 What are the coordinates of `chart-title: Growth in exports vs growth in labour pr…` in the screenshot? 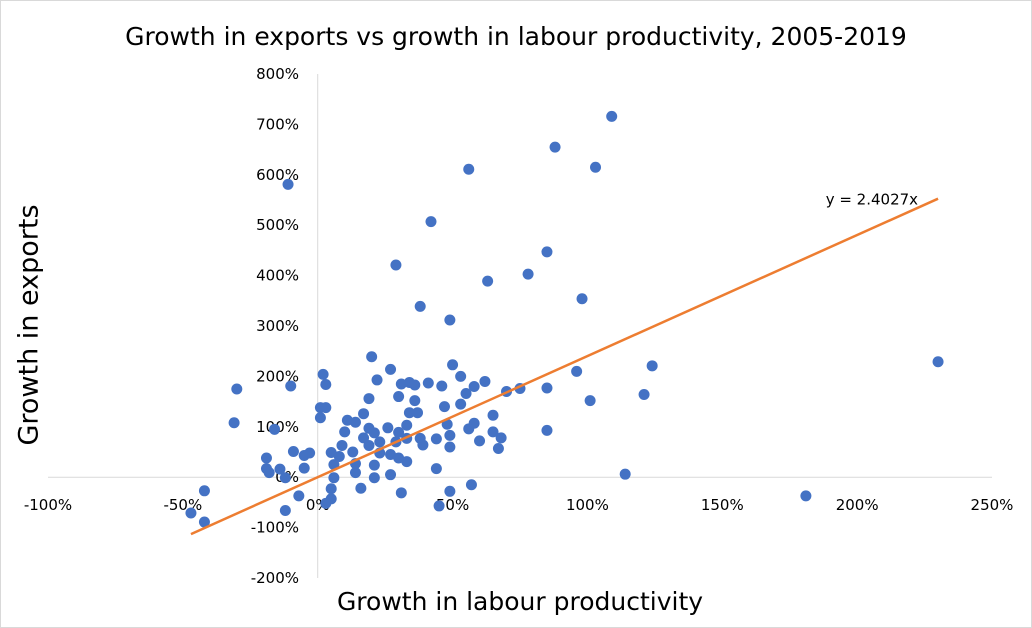 It's located at (516, 36).